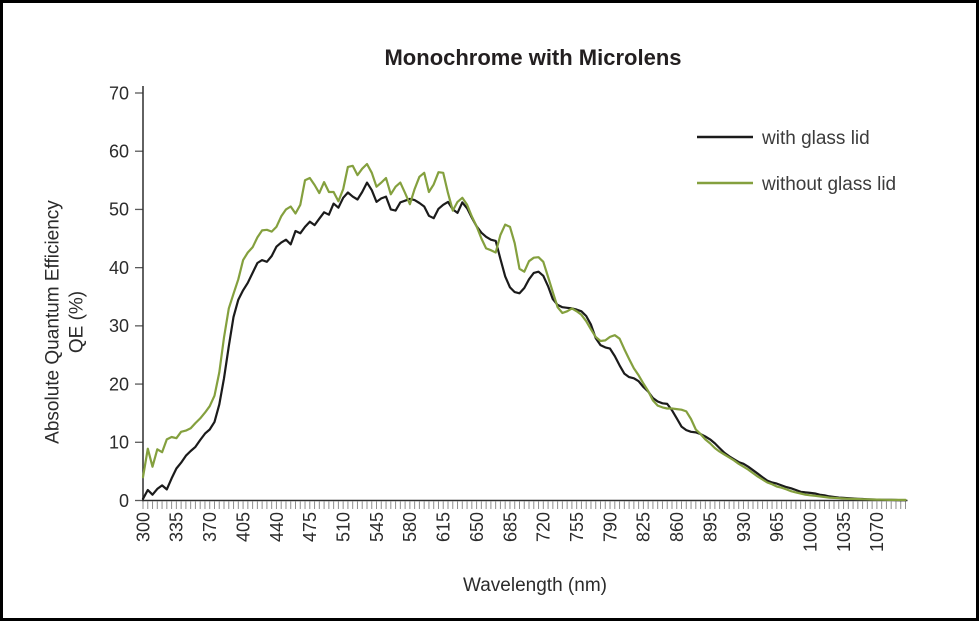 The width and height of the screenshot is (979, 621). I want to click on y-tick-label: 20, so click(119, 384).